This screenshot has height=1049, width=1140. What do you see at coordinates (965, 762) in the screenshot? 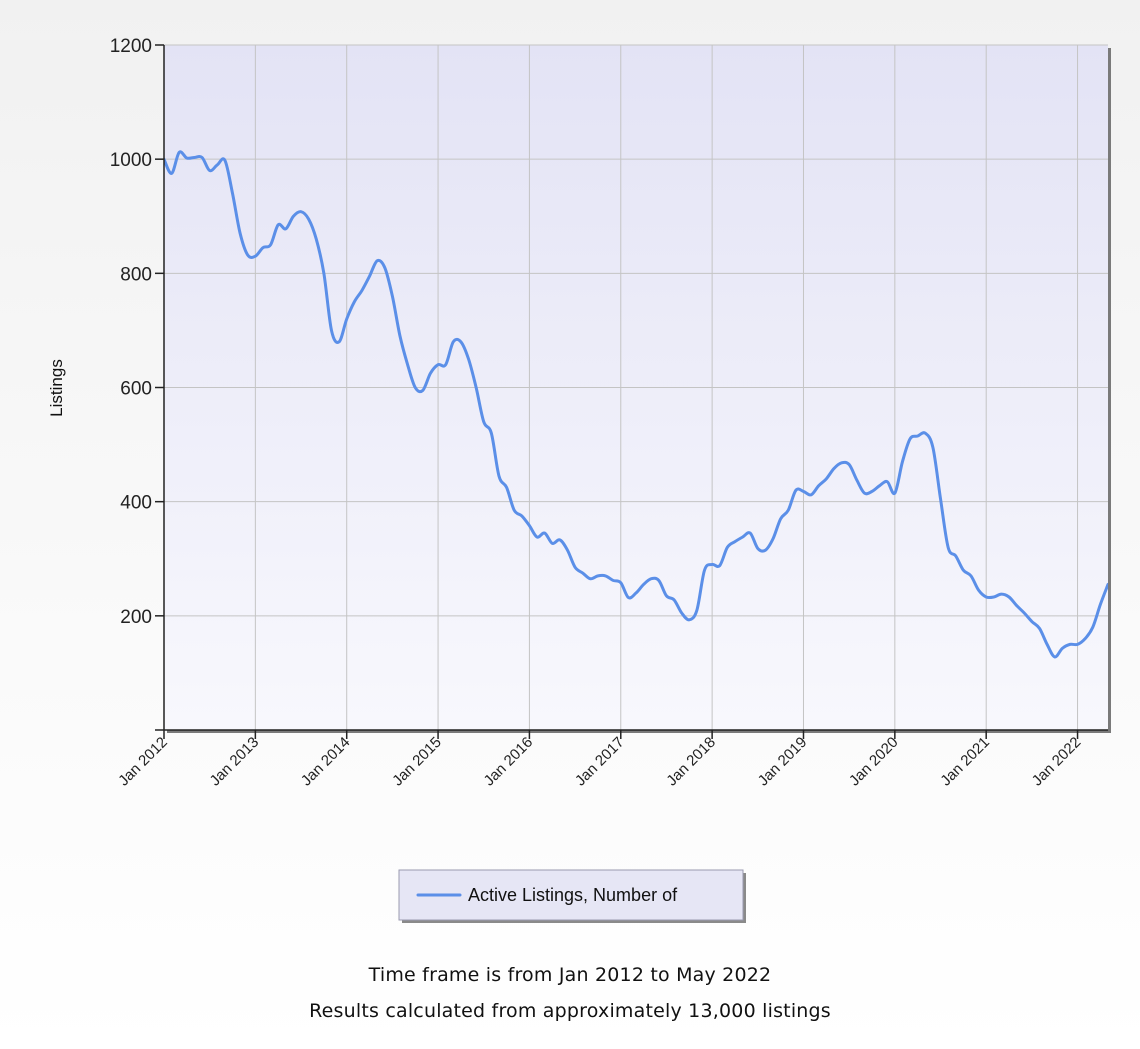
I see `x-tick-label: Jan 2021` at bounding box center [965, 762].